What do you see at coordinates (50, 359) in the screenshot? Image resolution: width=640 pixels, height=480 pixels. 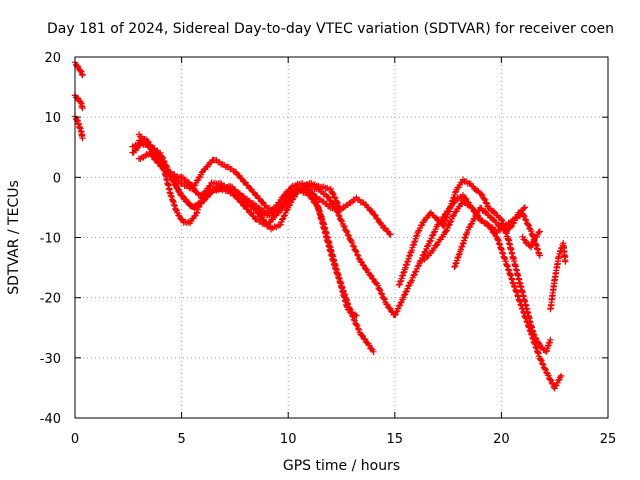 I see `y-tick-label: -30` at bounding box center [50, 359].